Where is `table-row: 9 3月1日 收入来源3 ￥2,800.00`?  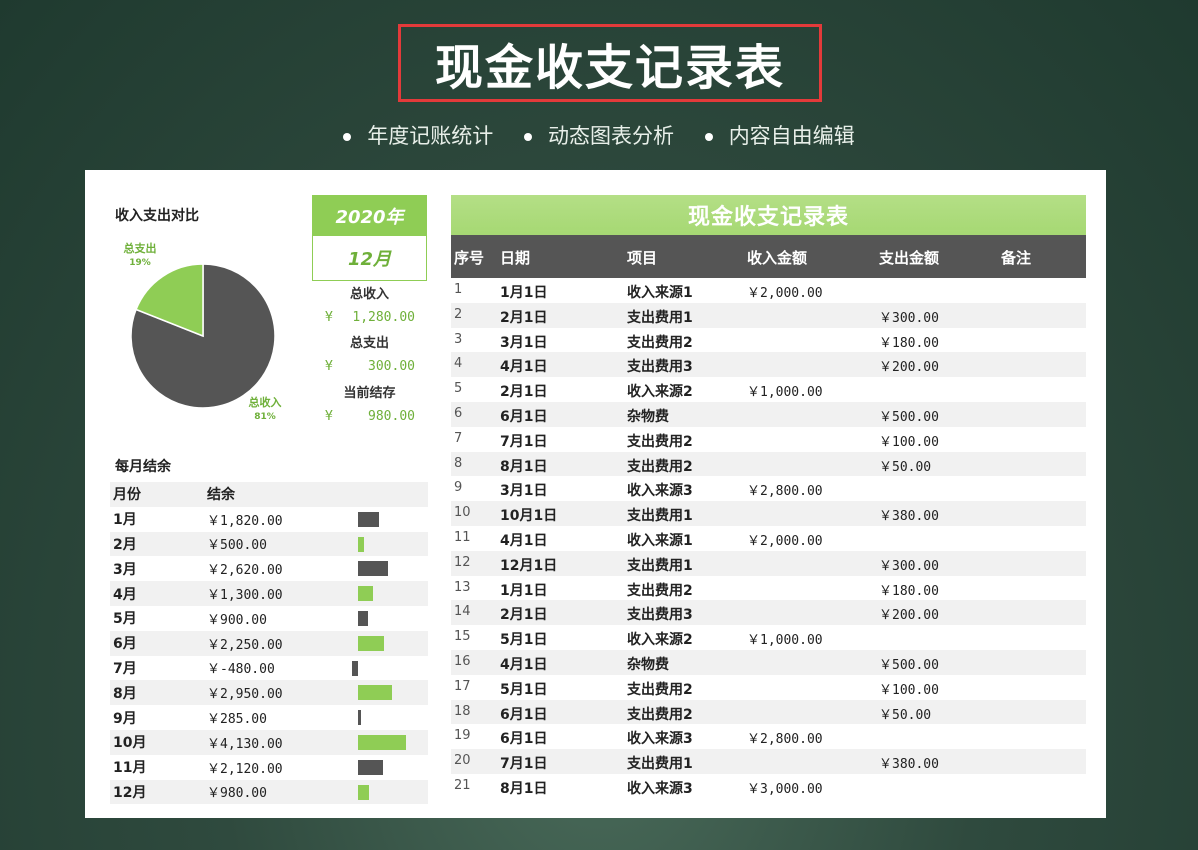 table-row: 9 3月1日 收入来源3 ￥2,800.00 is located at coordinates (768, 488).